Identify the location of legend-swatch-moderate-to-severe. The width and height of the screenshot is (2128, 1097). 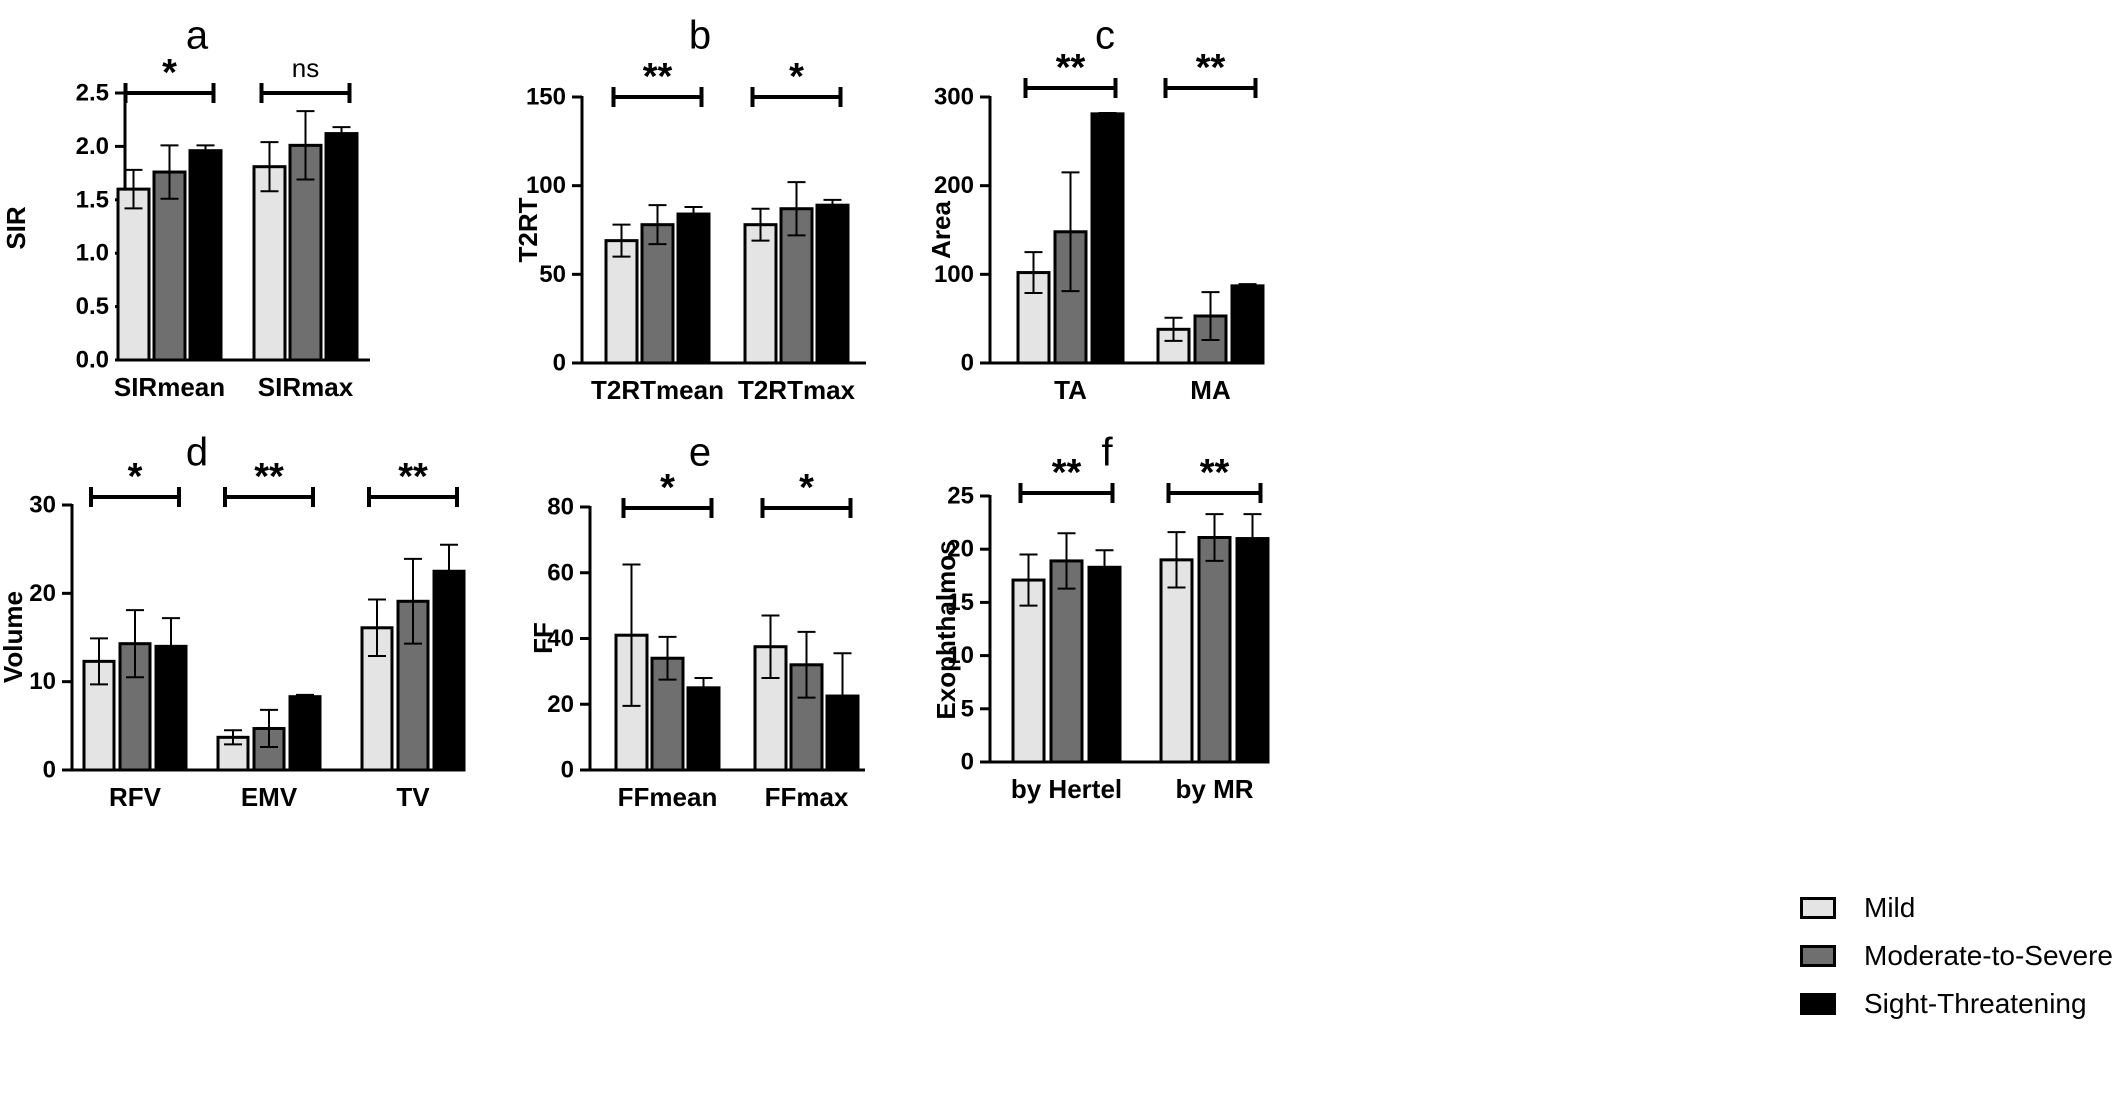
(1818, 956).